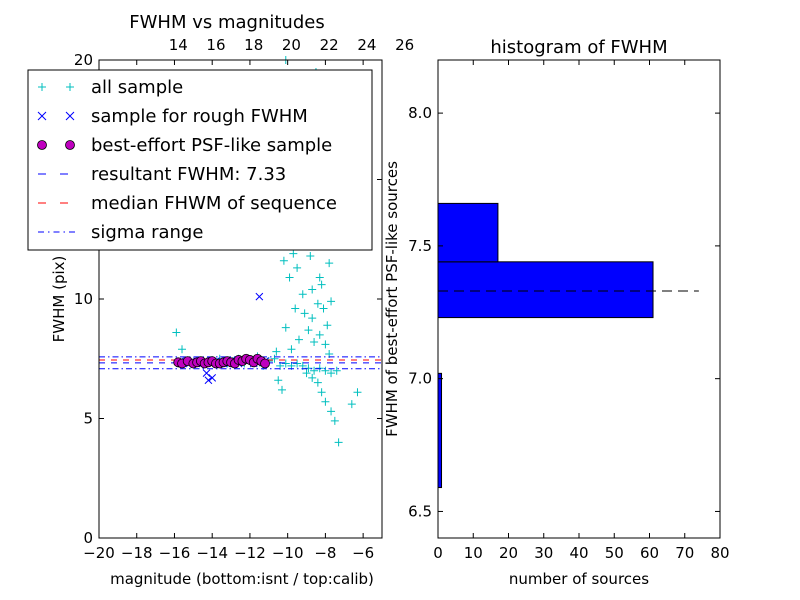 Image resolution: width=800 pixels, height=600 pixels. What do you see at coordinates (175, 553) in the screenshot?
I see `scatter-x-tick-label: −16` at bounding box center [175, 553].